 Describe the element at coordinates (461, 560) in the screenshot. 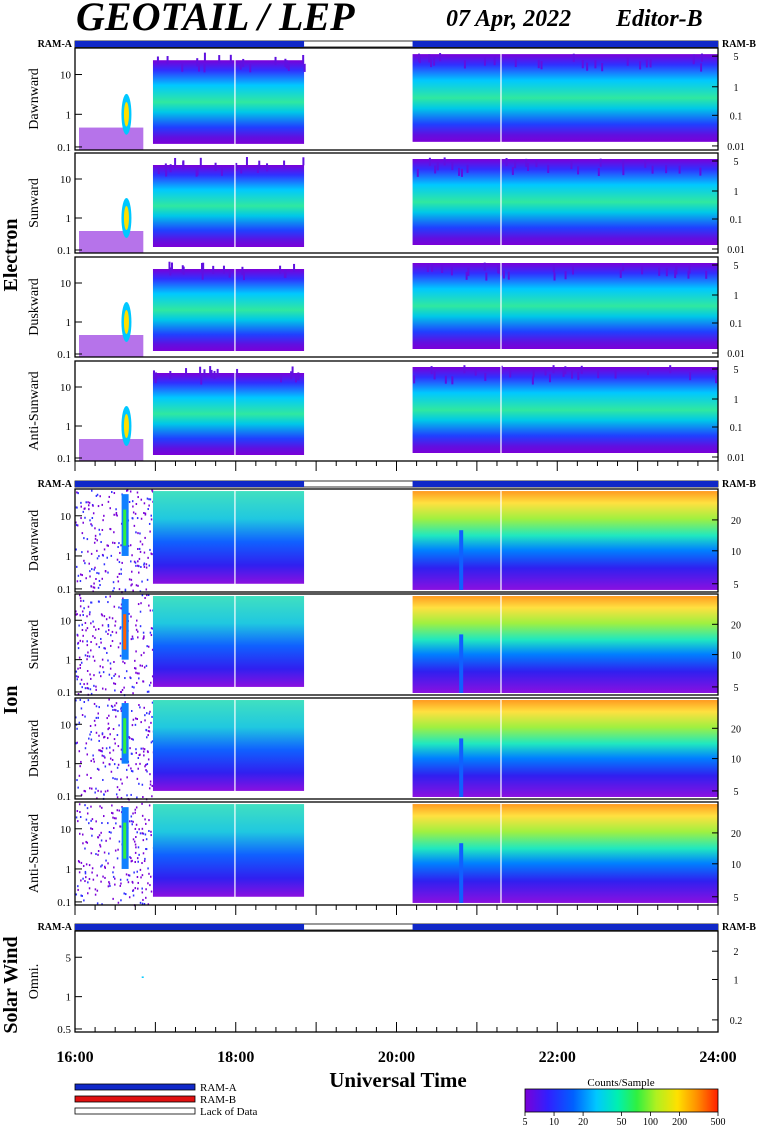

I see `spectrogram-dip` at that location.